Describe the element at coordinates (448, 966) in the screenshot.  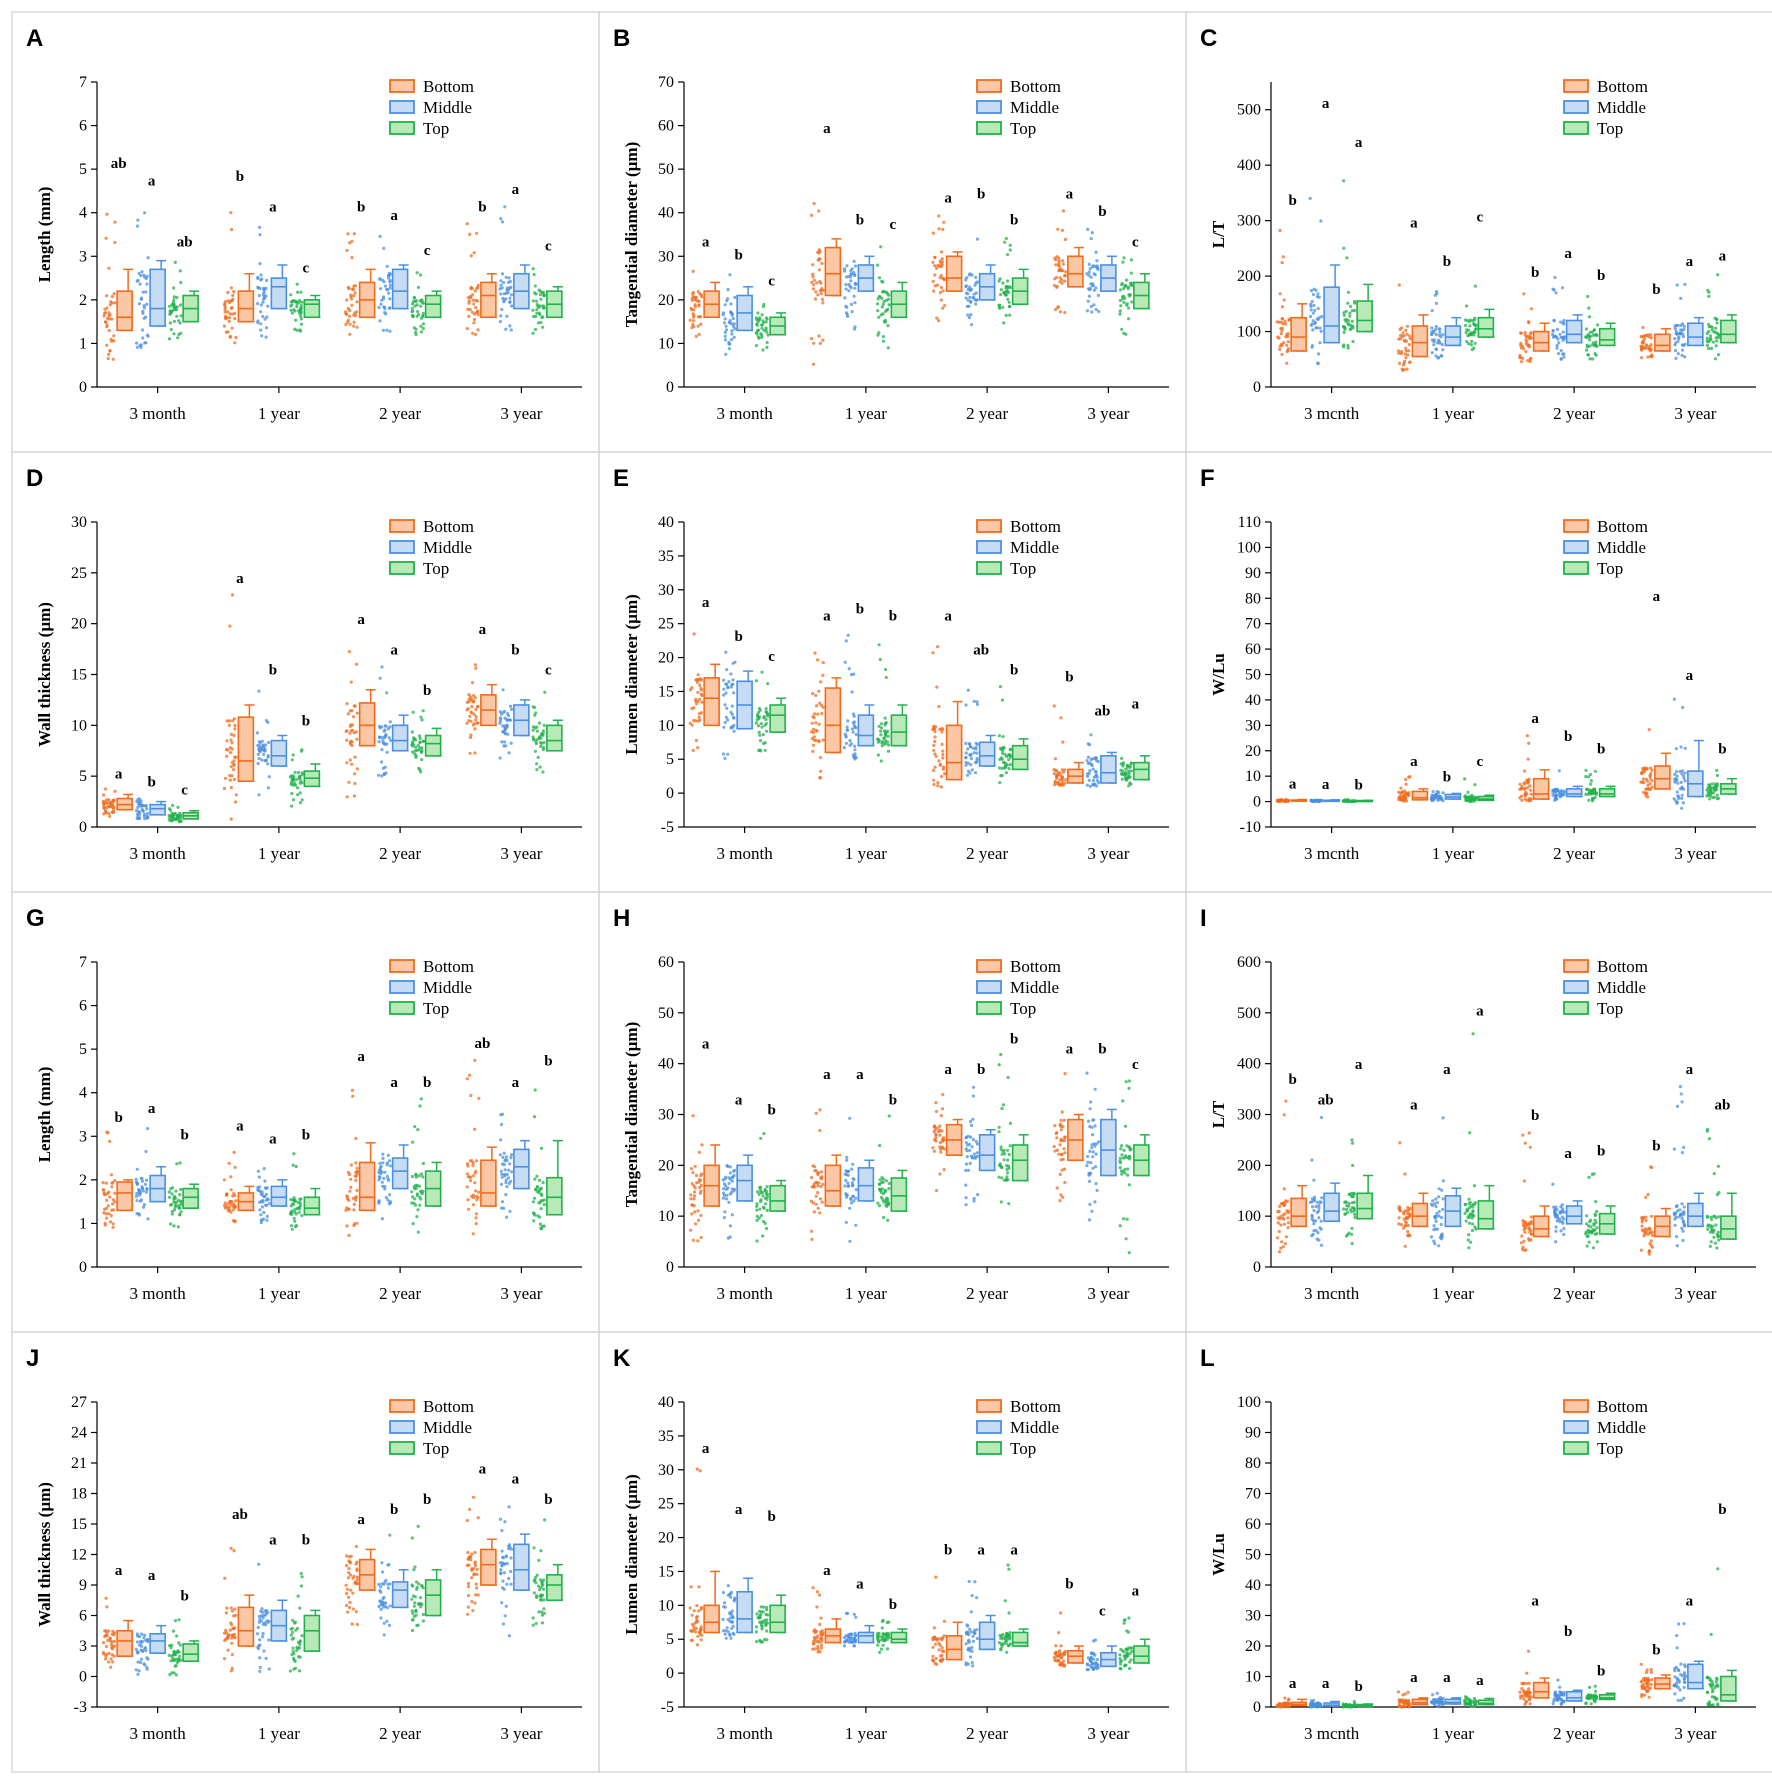
I see `legend-label: Bottom` at that location.